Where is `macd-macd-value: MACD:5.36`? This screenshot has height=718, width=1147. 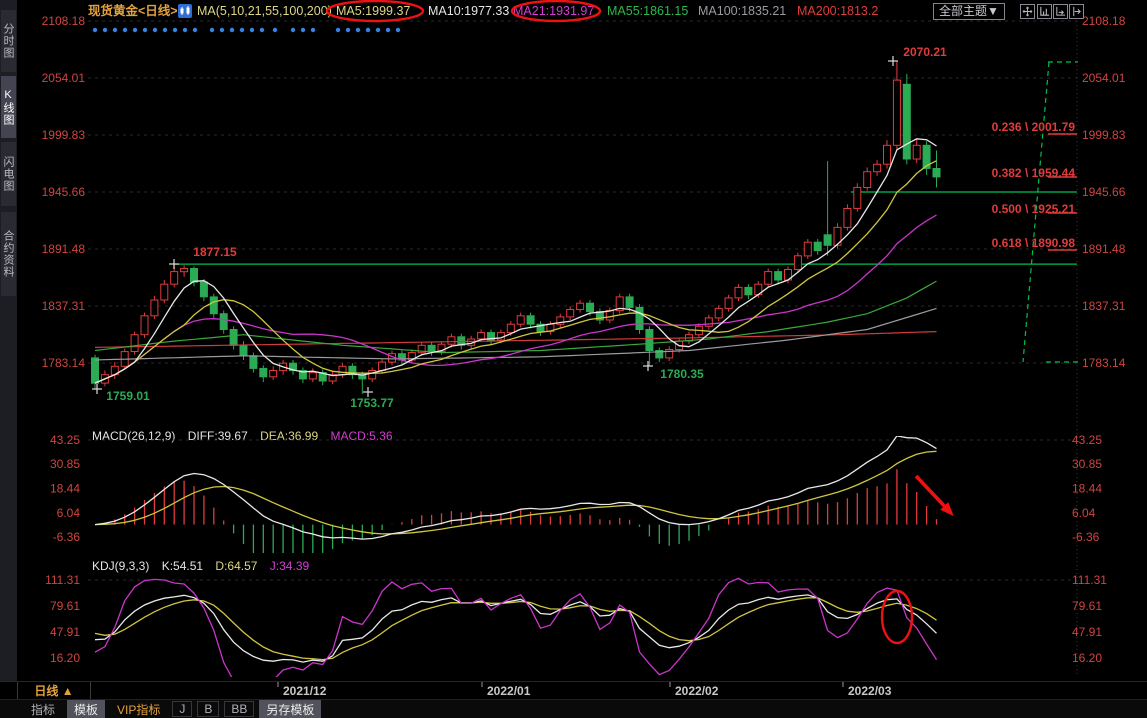 macd-macd-value: MACD:5.36 is located at coordinates (361, 436).